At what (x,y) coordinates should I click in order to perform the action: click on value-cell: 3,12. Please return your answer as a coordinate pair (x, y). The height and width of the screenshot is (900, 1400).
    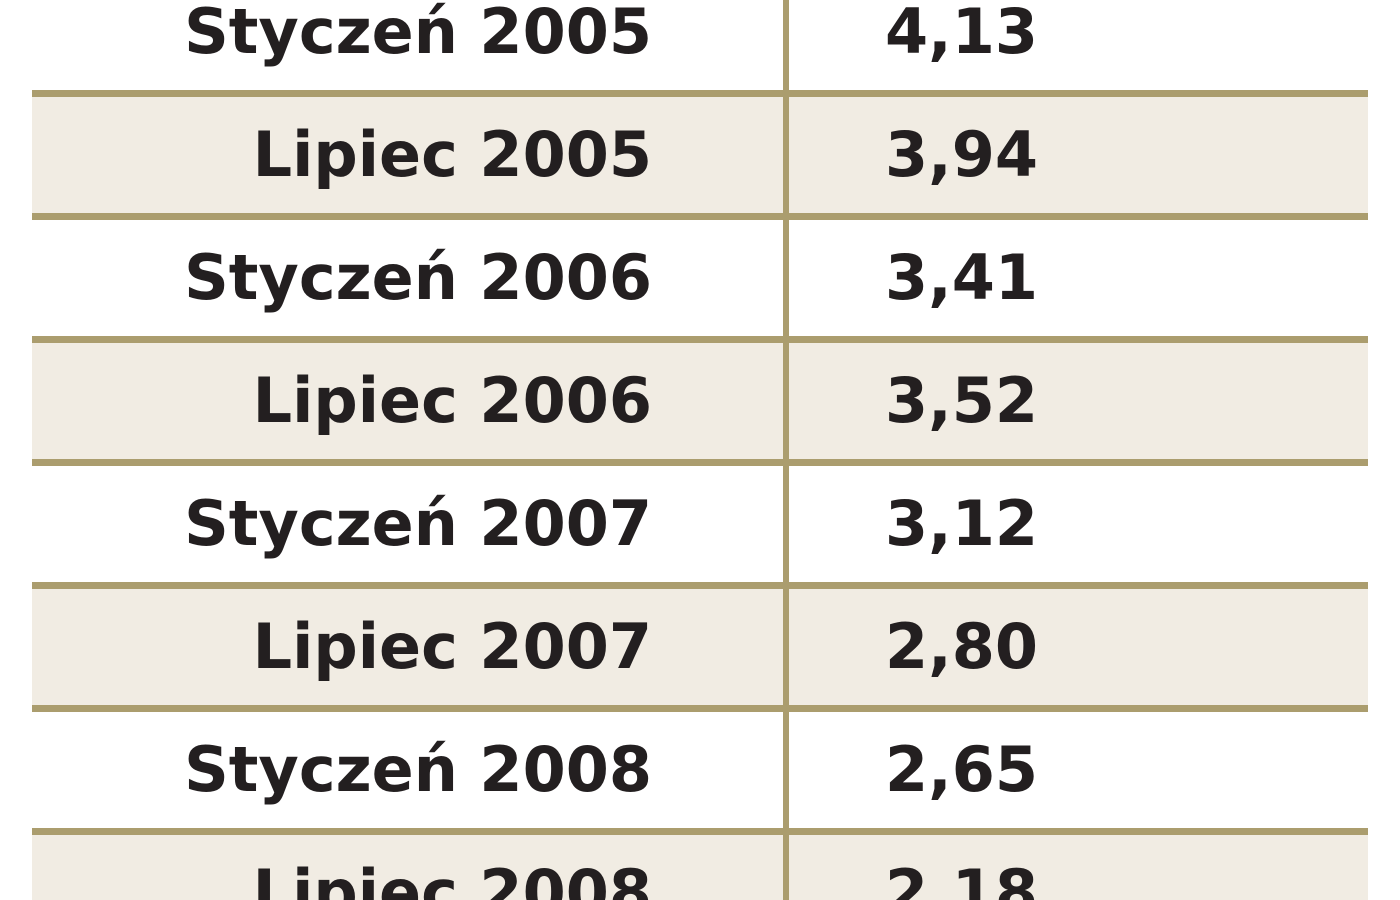
    Looking at the image, I should click on (961, 523).